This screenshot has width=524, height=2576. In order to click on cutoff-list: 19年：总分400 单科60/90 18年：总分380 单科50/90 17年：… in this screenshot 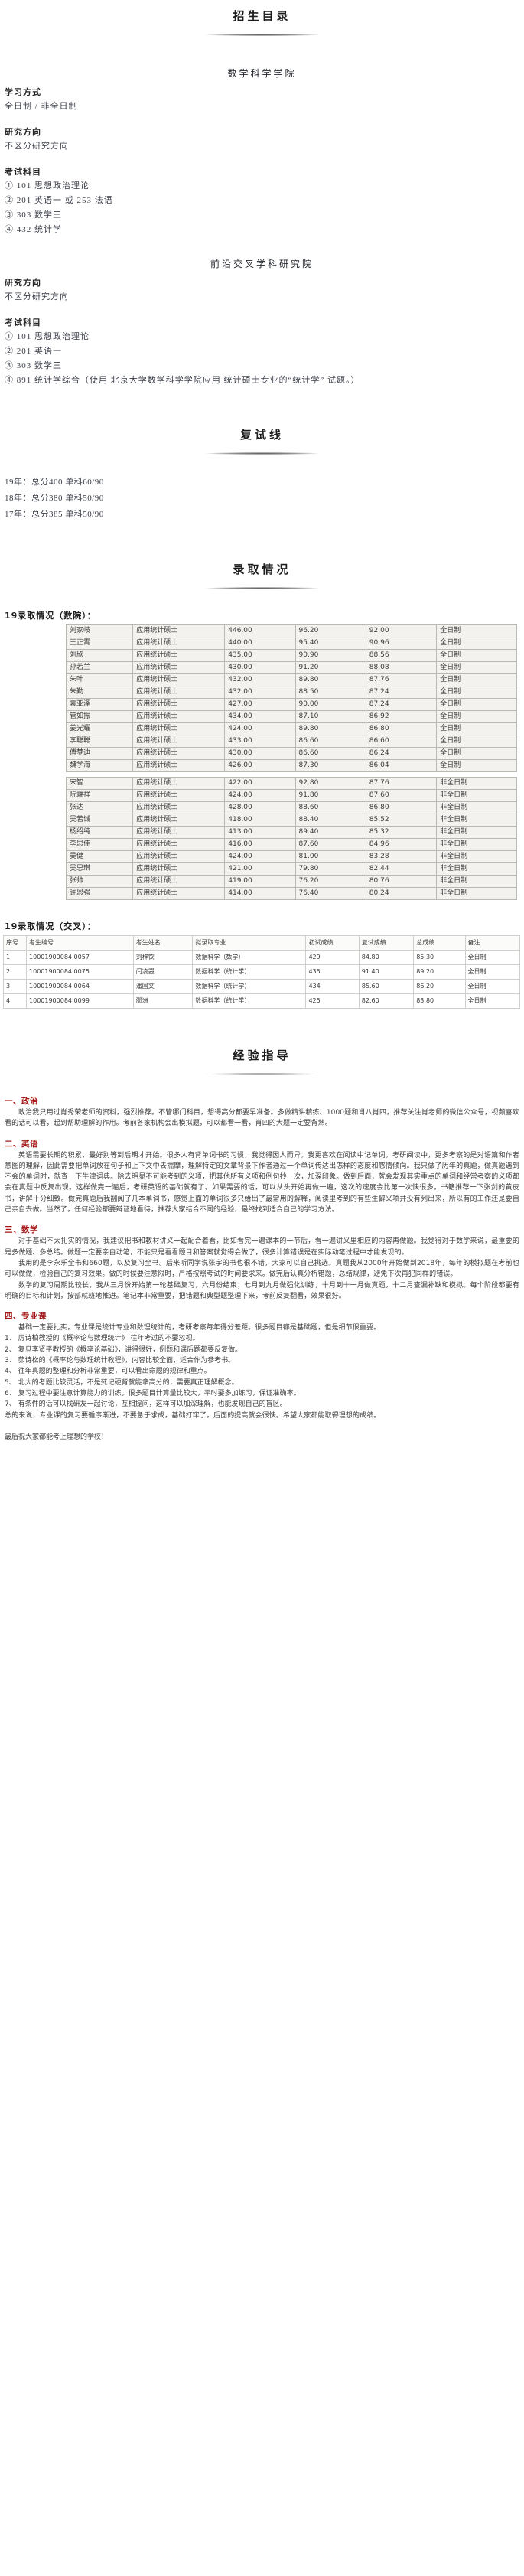, I will do `click(262, 498)`.